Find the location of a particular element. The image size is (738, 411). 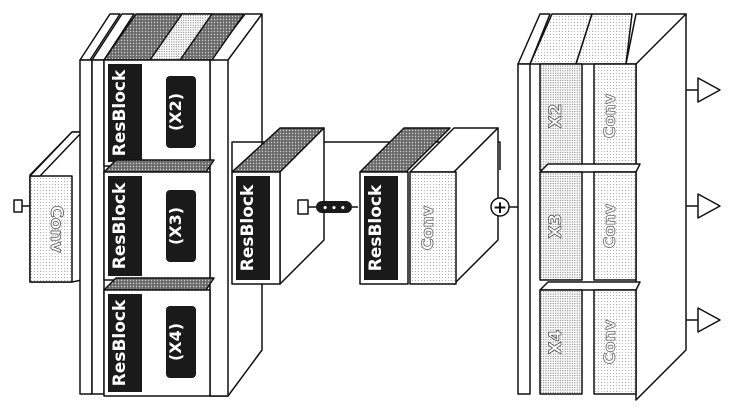

encoder-block-3-label: ResBlock is located at coordinates (120, 342).